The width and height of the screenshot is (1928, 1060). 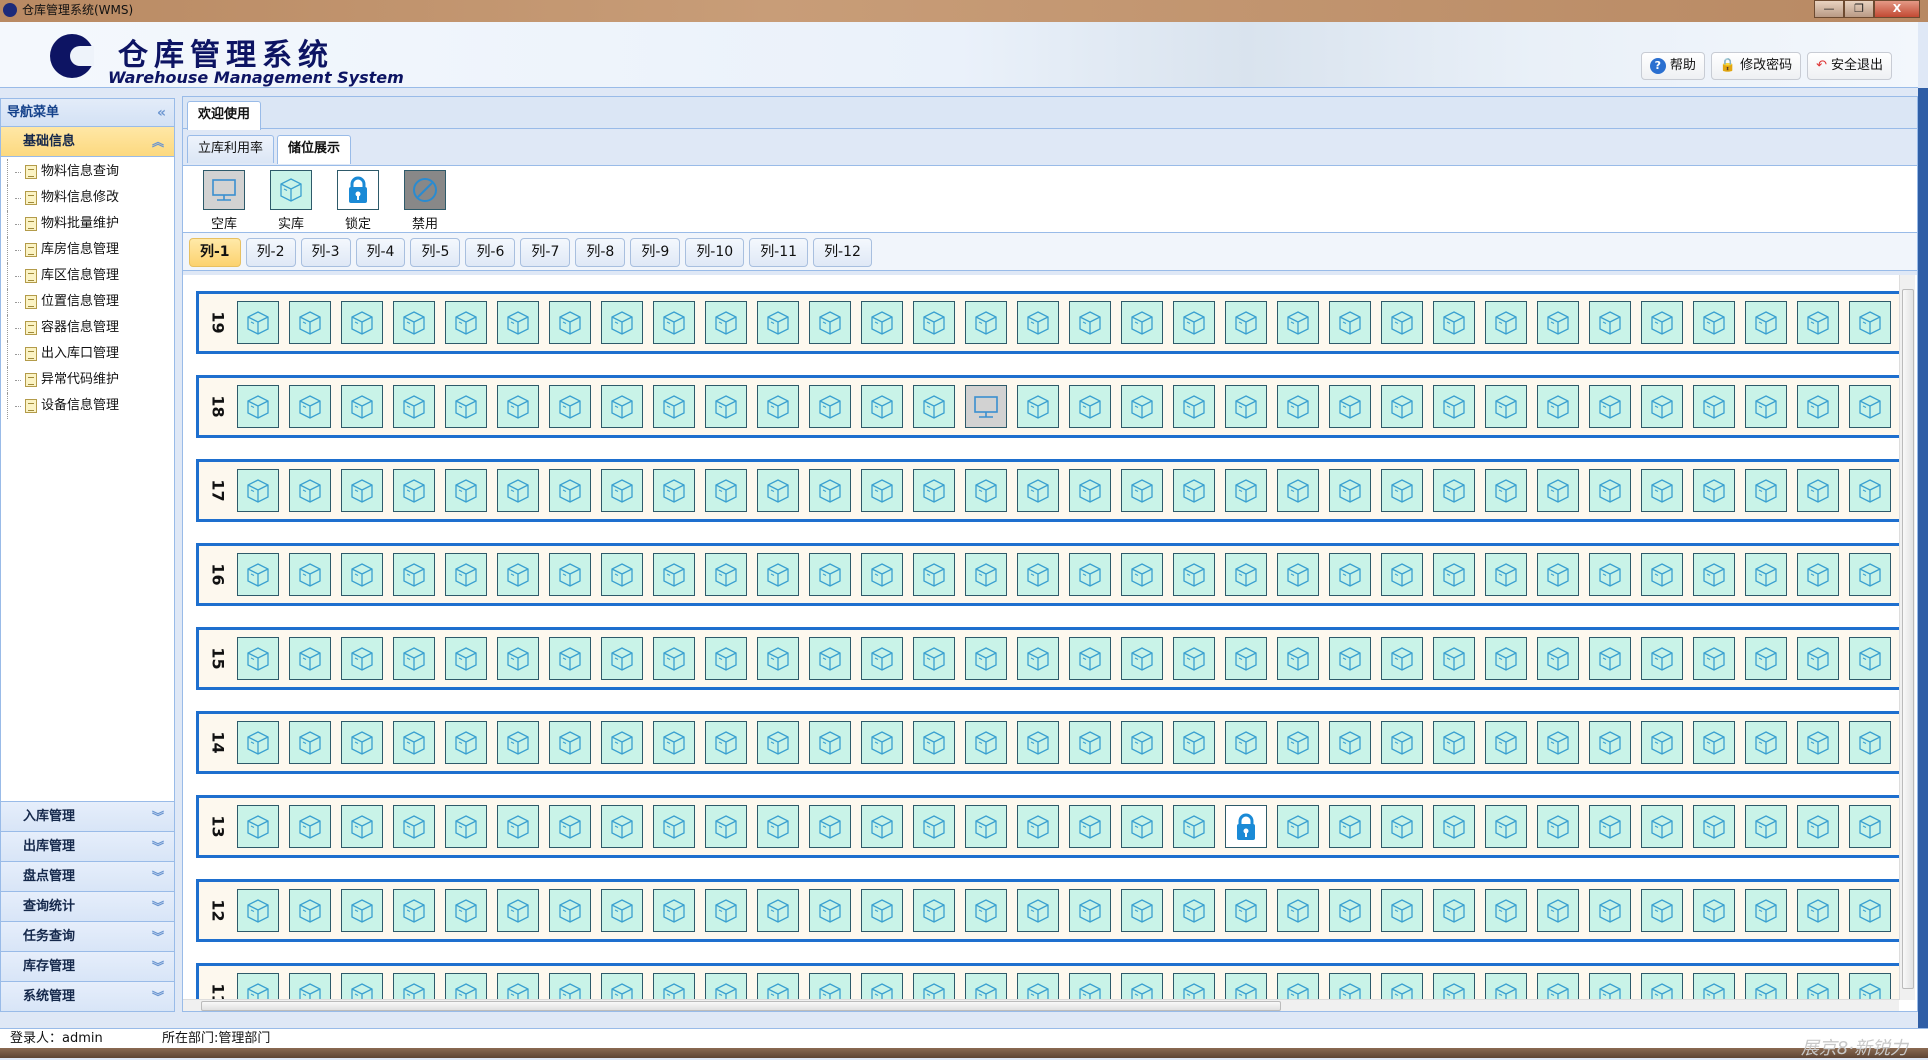 What do you see at coordinates (87, 224) in the screenshot?
I see `sidebar-item: 物料批量维护` at bounding box center [87, 224].